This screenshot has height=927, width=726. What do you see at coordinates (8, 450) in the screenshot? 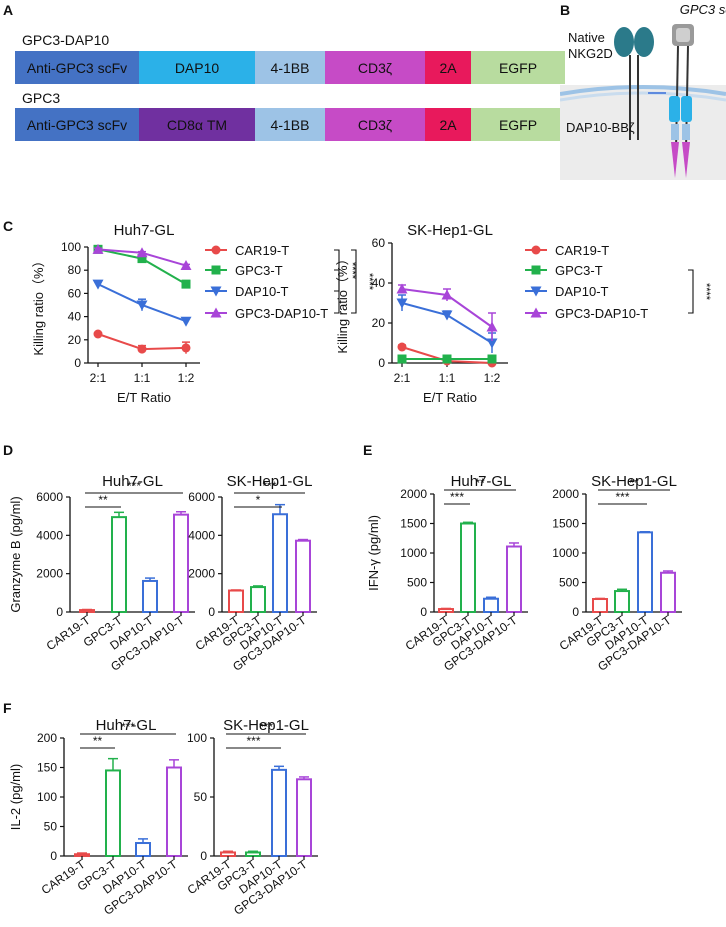
I see `panel-label-d: D` at bounding box center [8, 450].